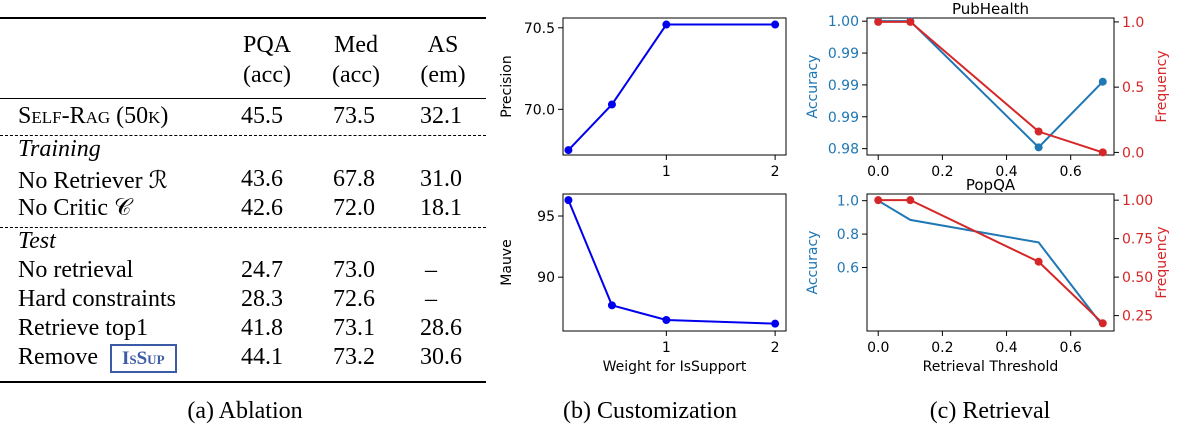  Describe the element at coordinates (1137, 278) in the screenshot. I see `y-tick-label-right: 0.50` at that location.